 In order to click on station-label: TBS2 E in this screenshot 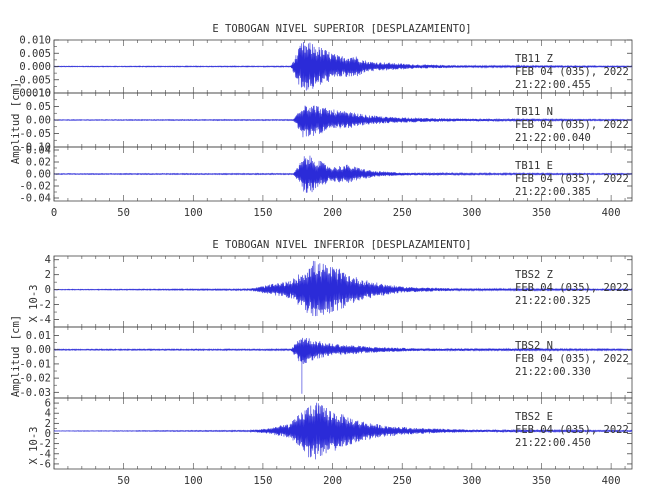, I will do `click(534, 417)`.